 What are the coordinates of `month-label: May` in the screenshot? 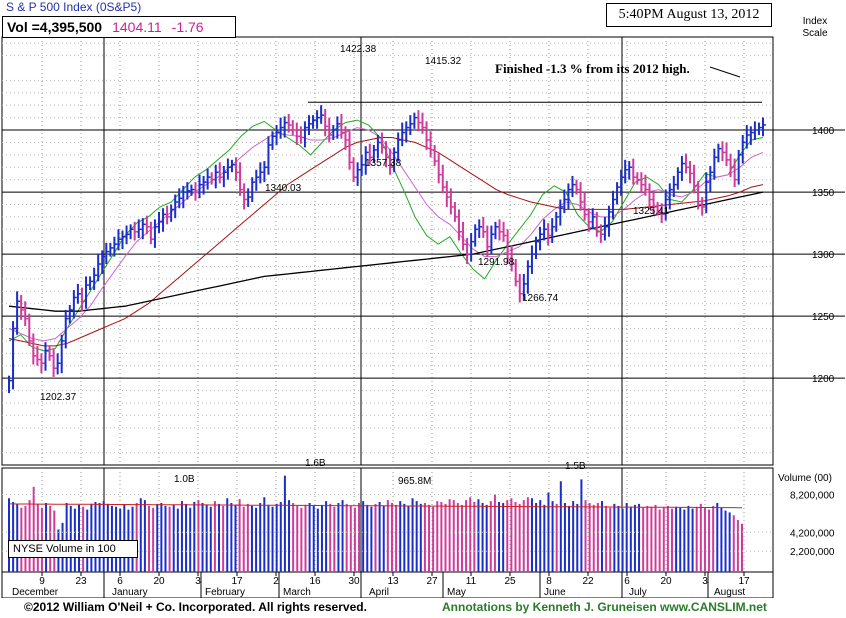 It's located at (456, 592).